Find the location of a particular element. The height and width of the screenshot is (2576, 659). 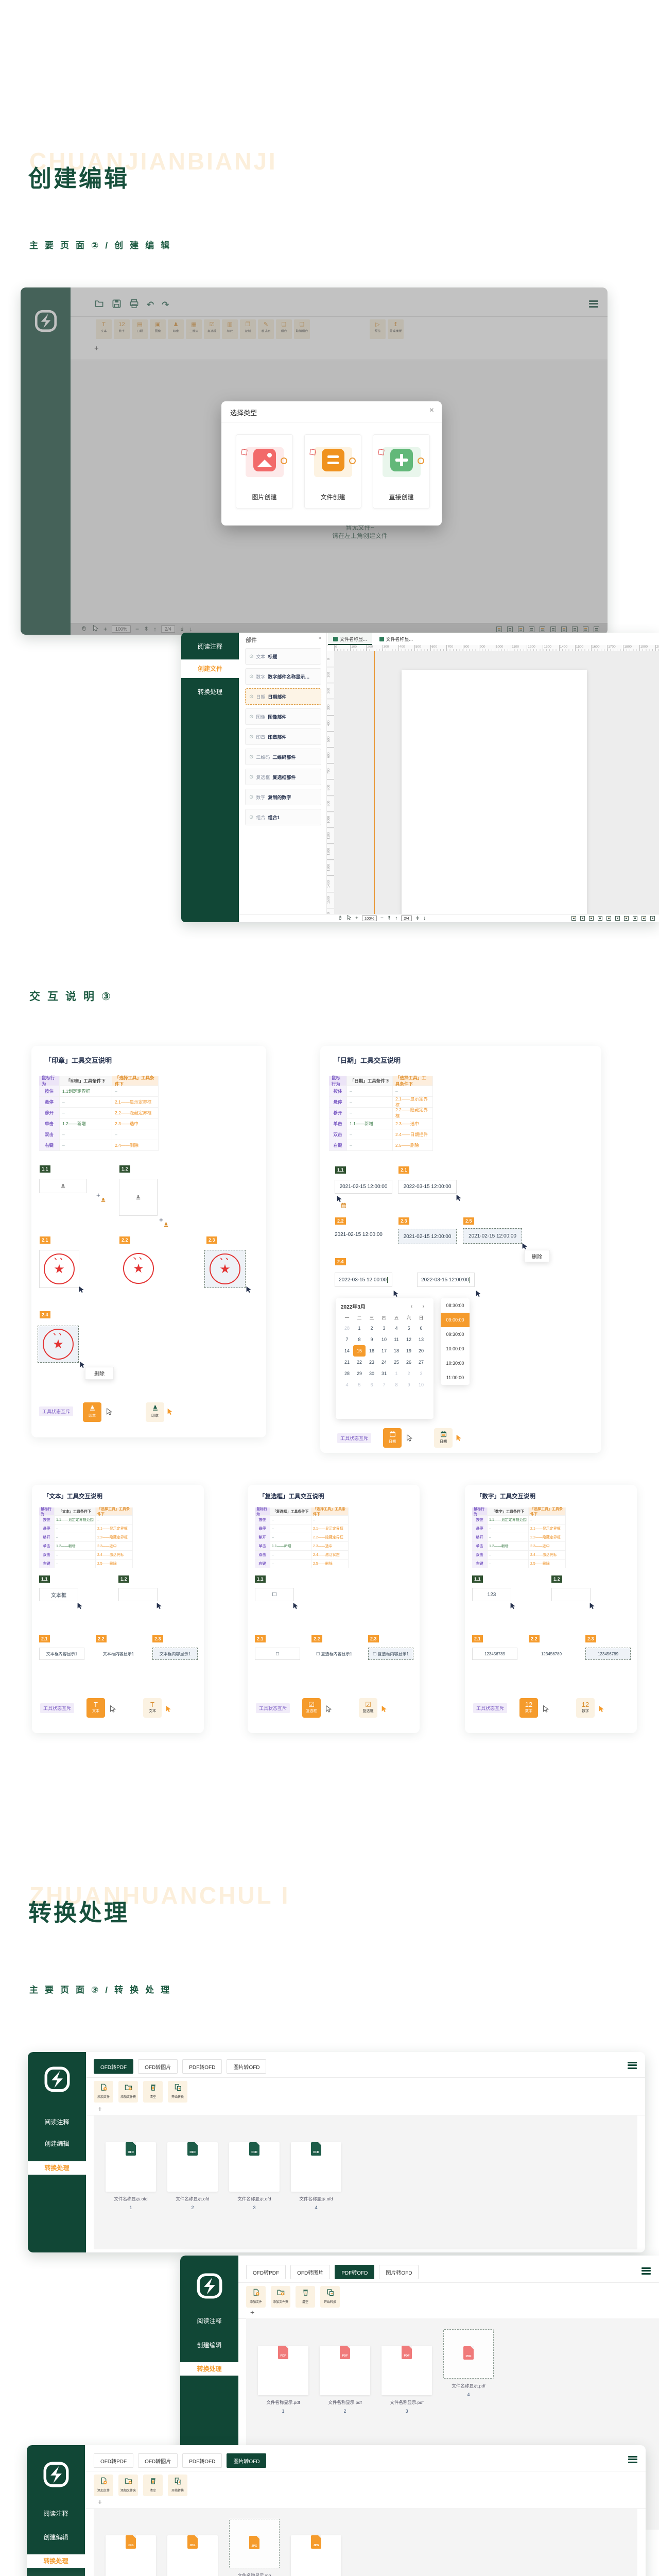

calendar-day: 18 is located at coordinates (396, 1350).